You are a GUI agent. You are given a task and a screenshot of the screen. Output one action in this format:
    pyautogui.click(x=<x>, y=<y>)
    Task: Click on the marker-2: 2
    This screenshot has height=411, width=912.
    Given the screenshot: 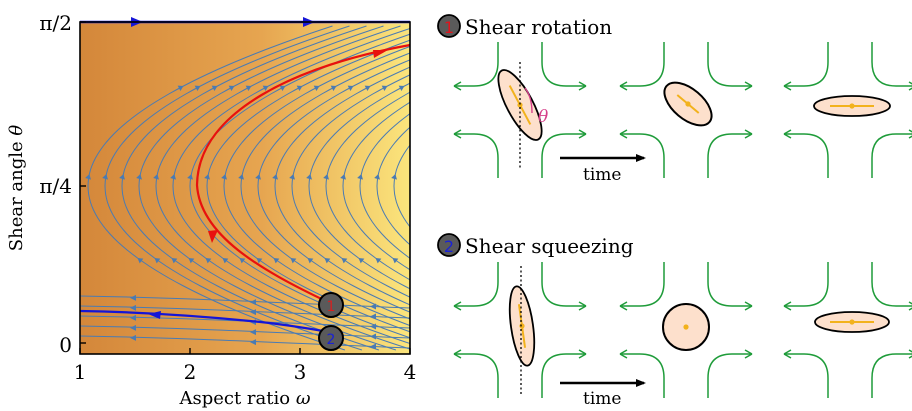 What is the action you would take?
    pyautogui.click(x=331, y=338)
    